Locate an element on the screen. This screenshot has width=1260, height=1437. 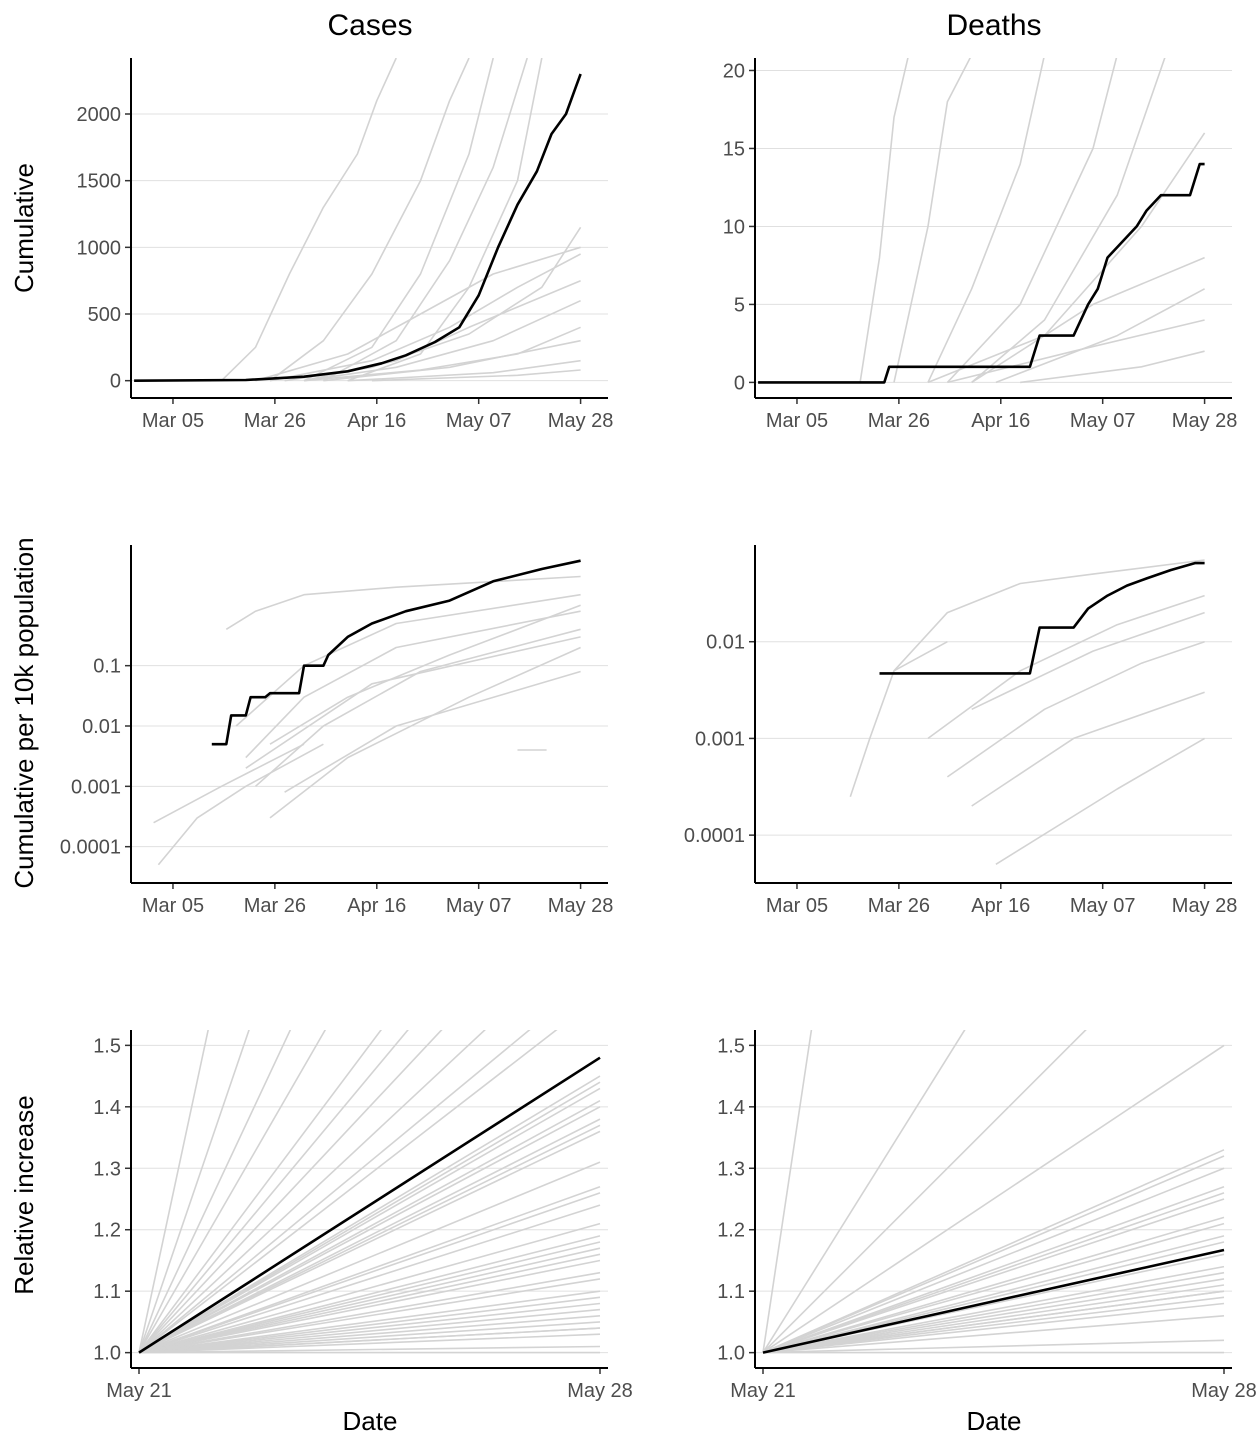
y-tick-label: 0.001 is located at coordinates (720, 739).